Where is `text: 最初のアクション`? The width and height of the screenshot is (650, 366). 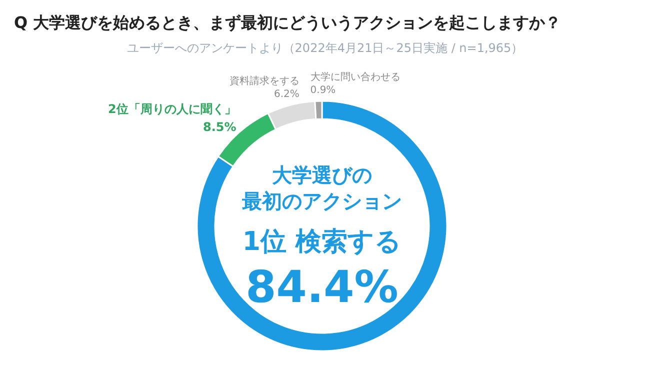 text: 最初のアクション is located at coordinates (321, 201).